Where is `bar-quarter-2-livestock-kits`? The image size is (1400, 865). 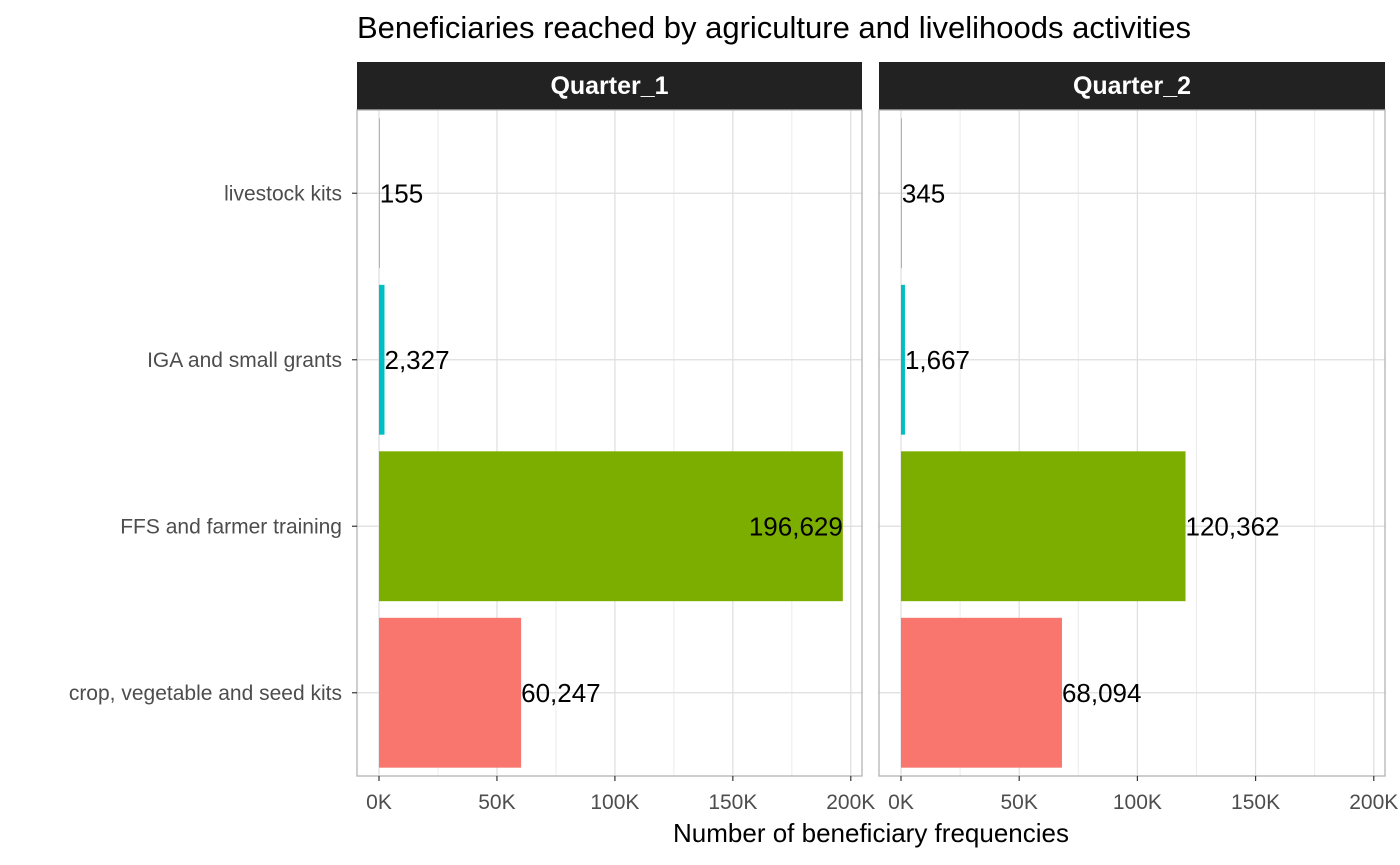 bar-quarter-2-livestock-kits is located at coordinates (901, 193).